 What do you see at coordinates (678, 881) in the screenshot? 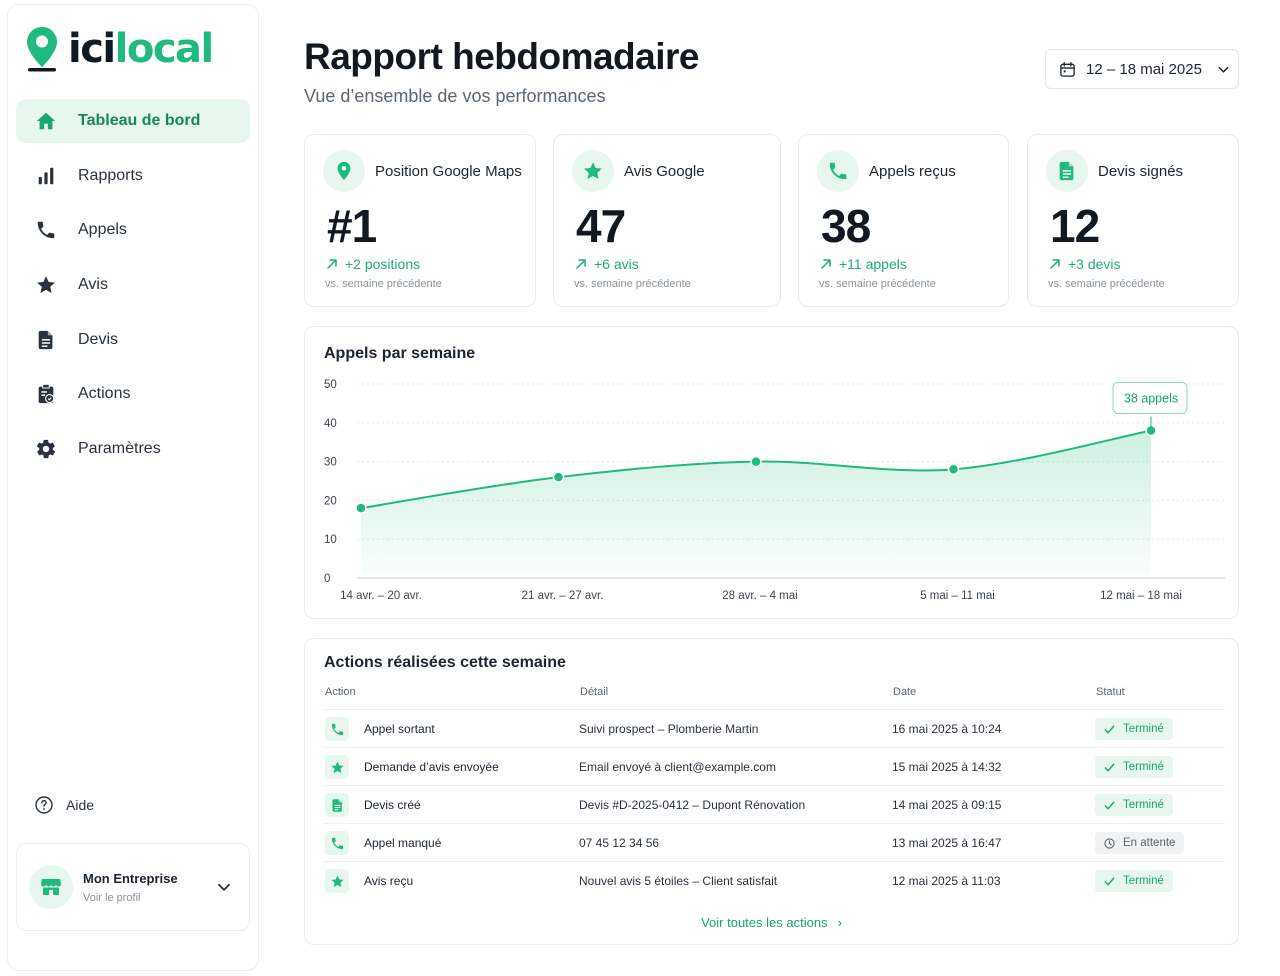
I see `action-detail: Nouvel avis 5 étoiles – Client satisfait` at bounding box center [678, 881].